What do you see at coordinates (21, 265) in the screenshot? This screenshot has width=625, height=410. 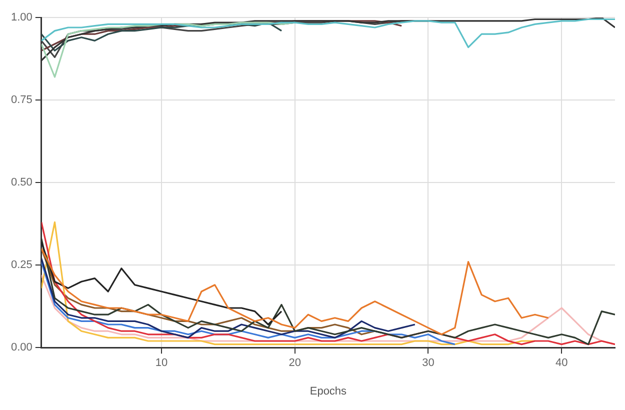 I see `y-tick-label: 0.25` at bounding box center [21, 265].